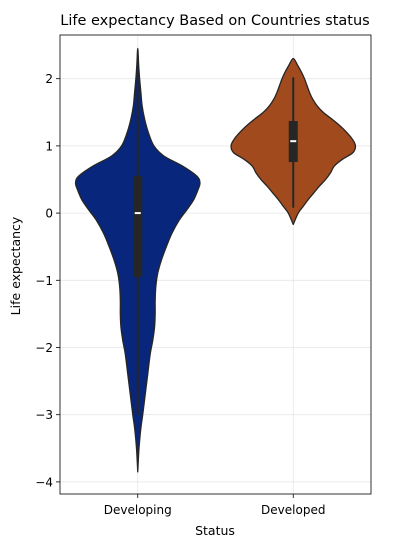  Describe the element at coordinates (293, 141) in the screenshot. I see `violin-developed` at that location.